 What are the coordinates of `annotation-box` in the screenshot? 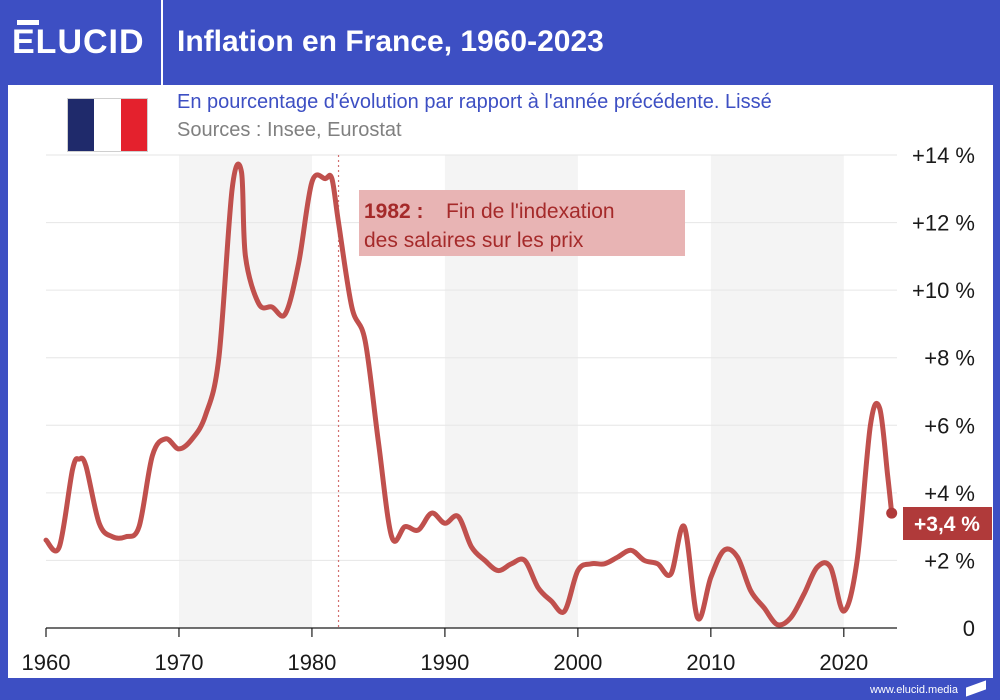 It's located at (522, 223).